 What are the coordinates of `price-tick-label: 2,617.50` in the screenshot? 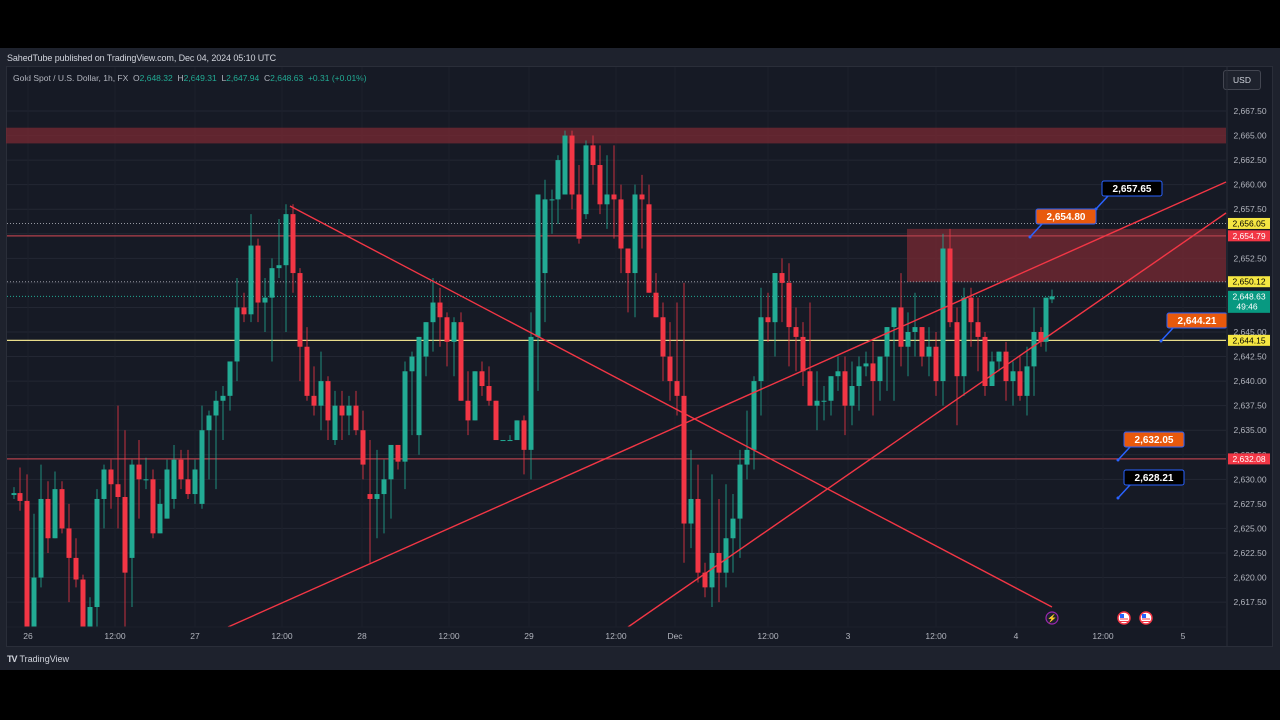 It's located at (1249, 602).